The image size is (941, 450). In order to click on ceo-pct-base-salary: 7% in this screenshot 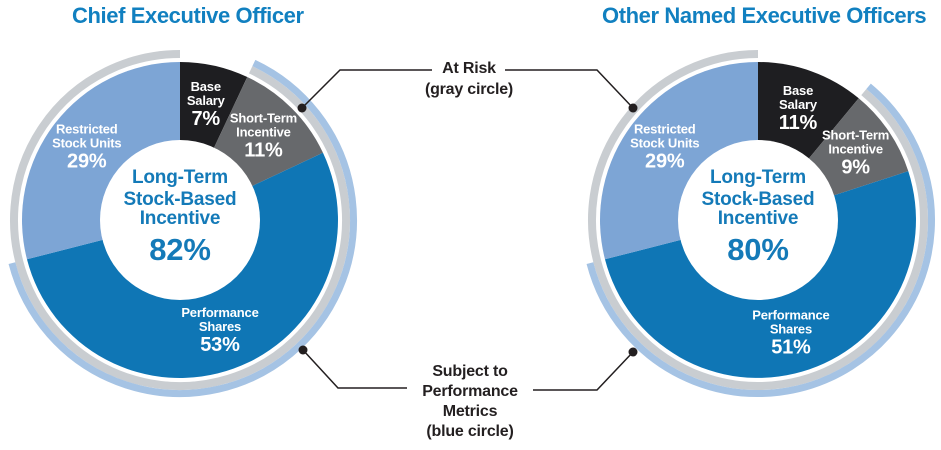, I will do `click(205, 119)`.